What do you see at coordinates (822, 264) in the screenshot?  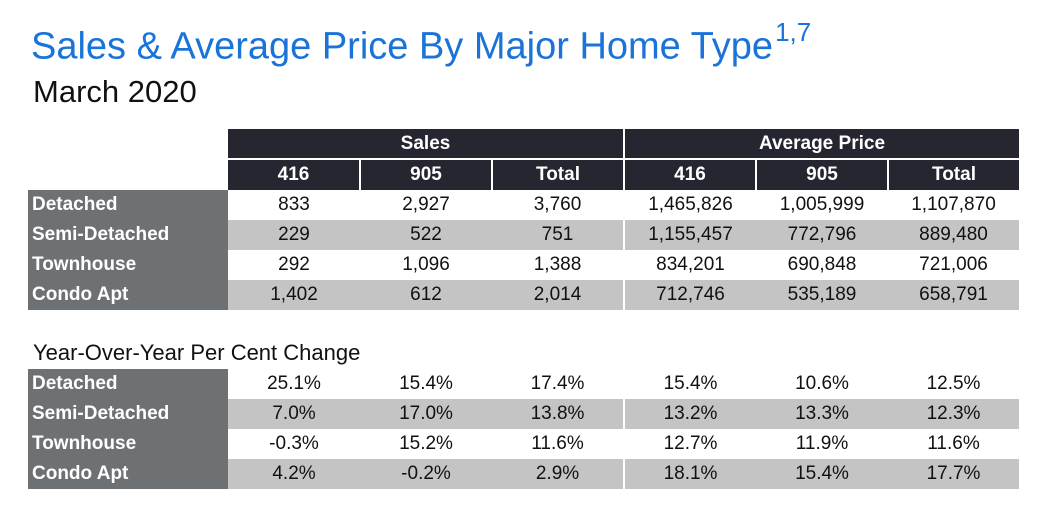 I see `table-cell: 690,848` at bounding box center [822, 264].